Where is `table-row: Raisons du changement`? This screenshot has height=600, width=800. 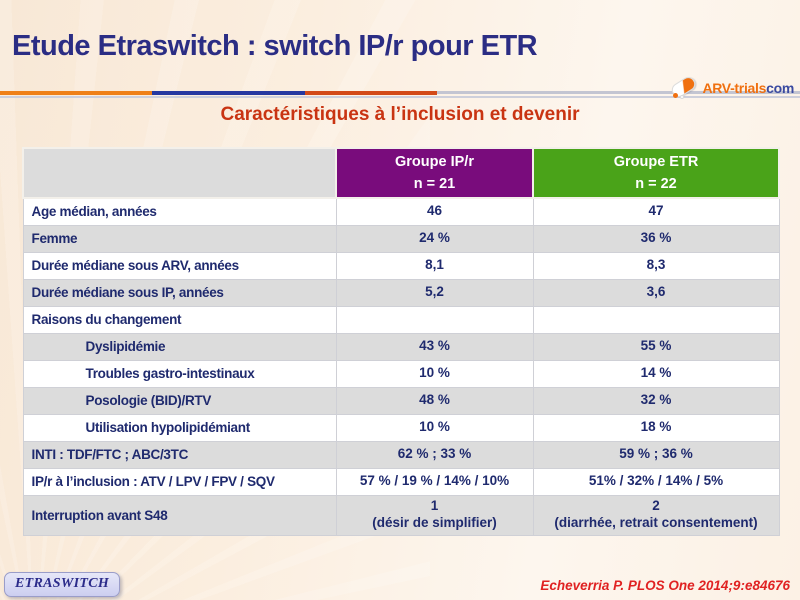
table-row: Raisons du changement is located at coordinates (401, 319).